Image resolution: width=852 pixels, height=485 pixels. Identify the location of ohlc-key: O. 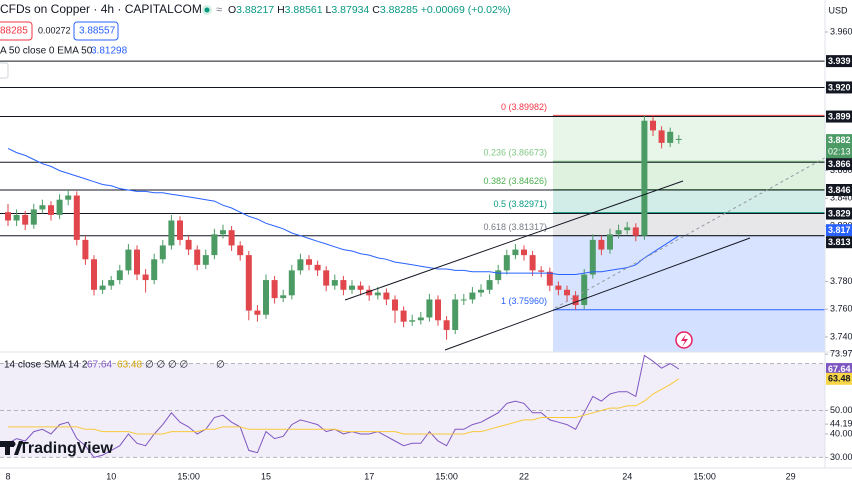
(232, 10).